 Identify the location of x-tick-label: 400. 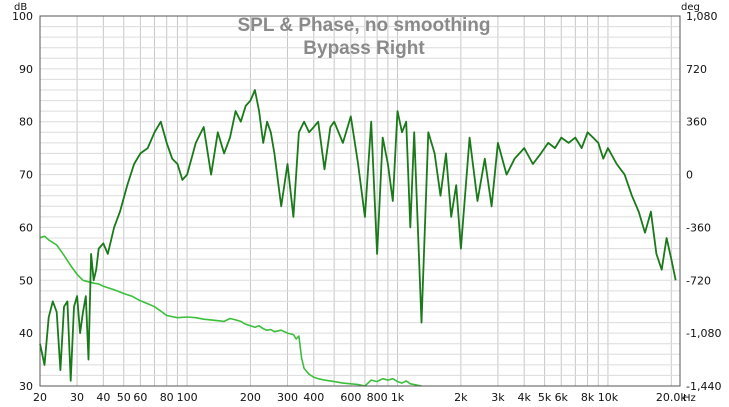
(313, 397).